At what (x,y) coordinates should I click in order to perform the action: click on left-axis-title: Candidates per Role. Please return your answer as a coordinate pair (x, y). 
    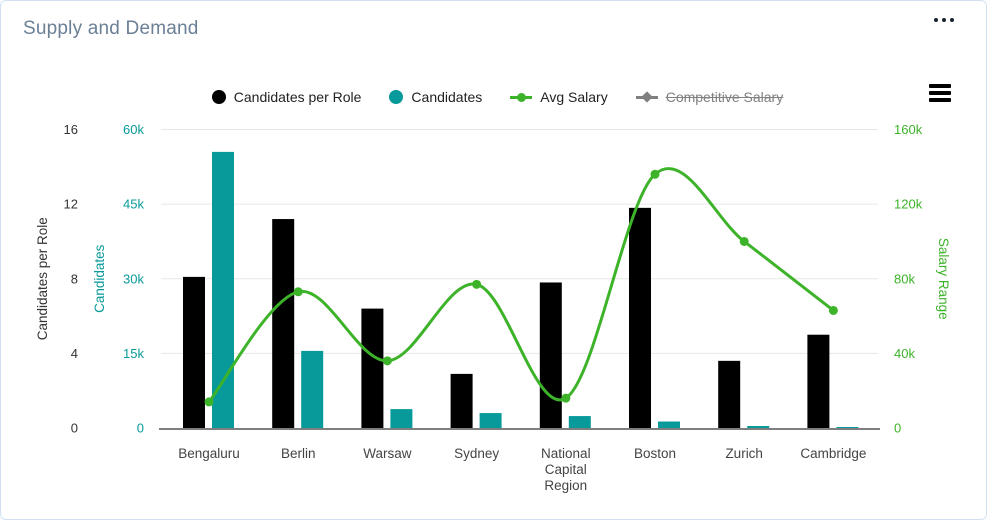
    Looking at the image, I should click on (42, 278).